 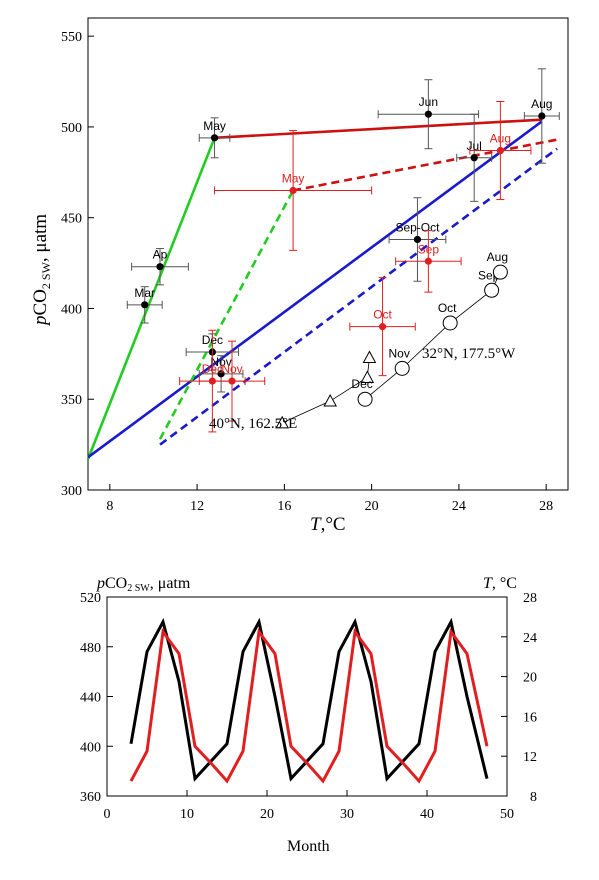 I want to click on top-x-axis-label: T,°C, so click(x=328, y=524).